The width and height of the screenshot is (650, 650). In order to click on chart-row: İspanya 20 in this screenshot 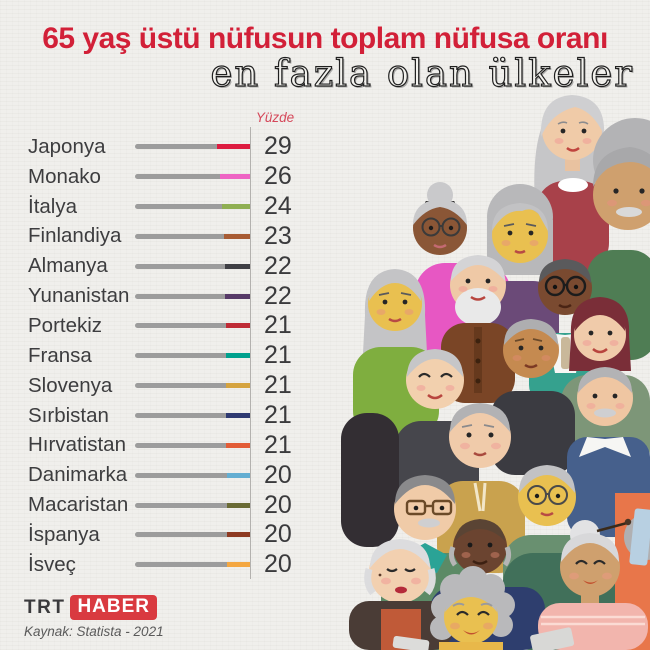, I will do `click(165, 535)`.